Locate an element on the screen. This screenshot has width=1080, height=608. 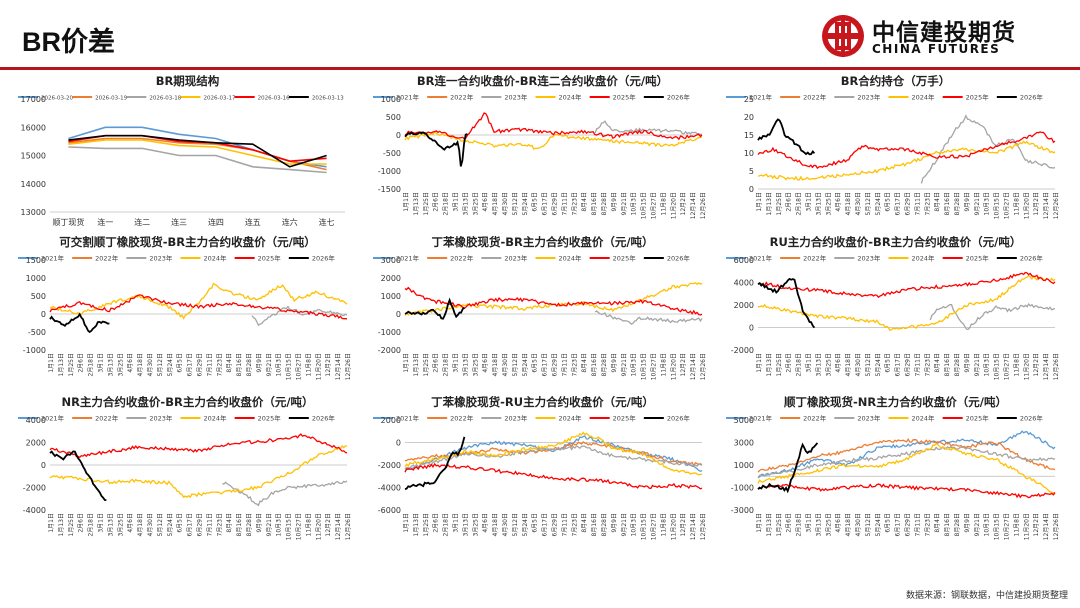
x-tick-label: 5月24日 is located at coordinates (525, 364).